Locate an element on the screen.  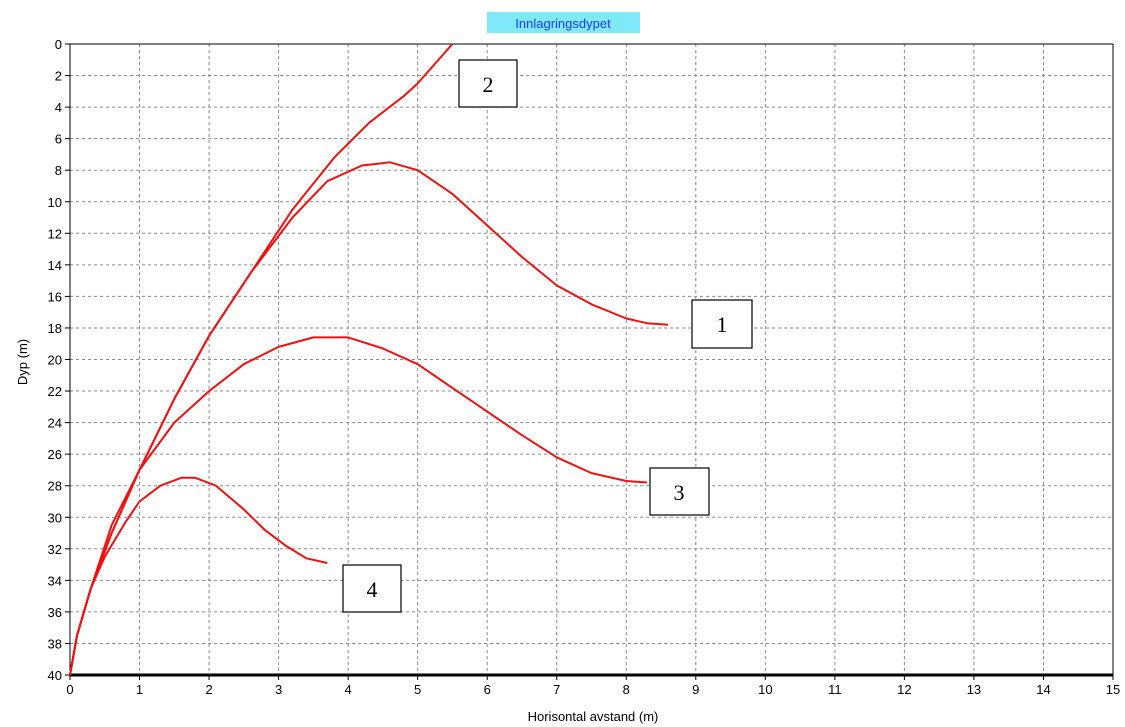
x-tick-label: 9 is located at coordinates (695, 689).